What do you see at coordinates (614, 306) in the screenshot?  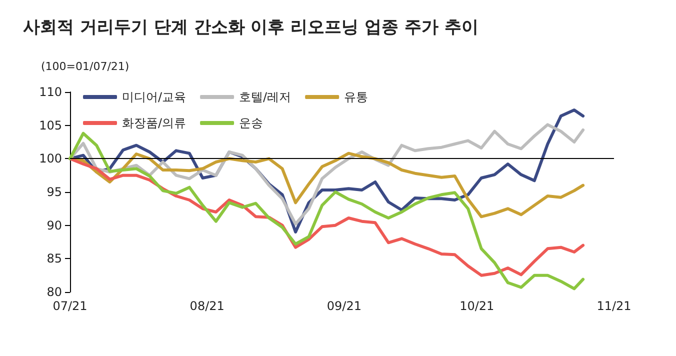 I see `x-tick-label: 11/21` at bounding box center [614, 306].